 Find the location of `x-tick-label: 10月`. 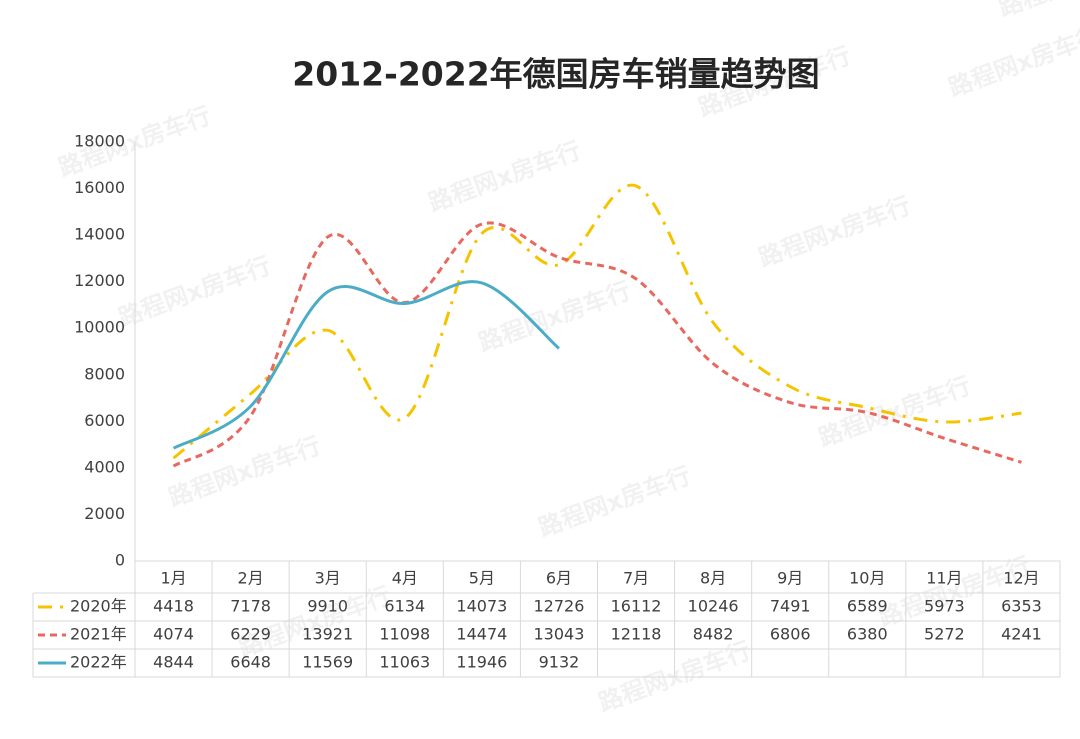

x-tick-label: 10月 is located at coordinates (867, 578).